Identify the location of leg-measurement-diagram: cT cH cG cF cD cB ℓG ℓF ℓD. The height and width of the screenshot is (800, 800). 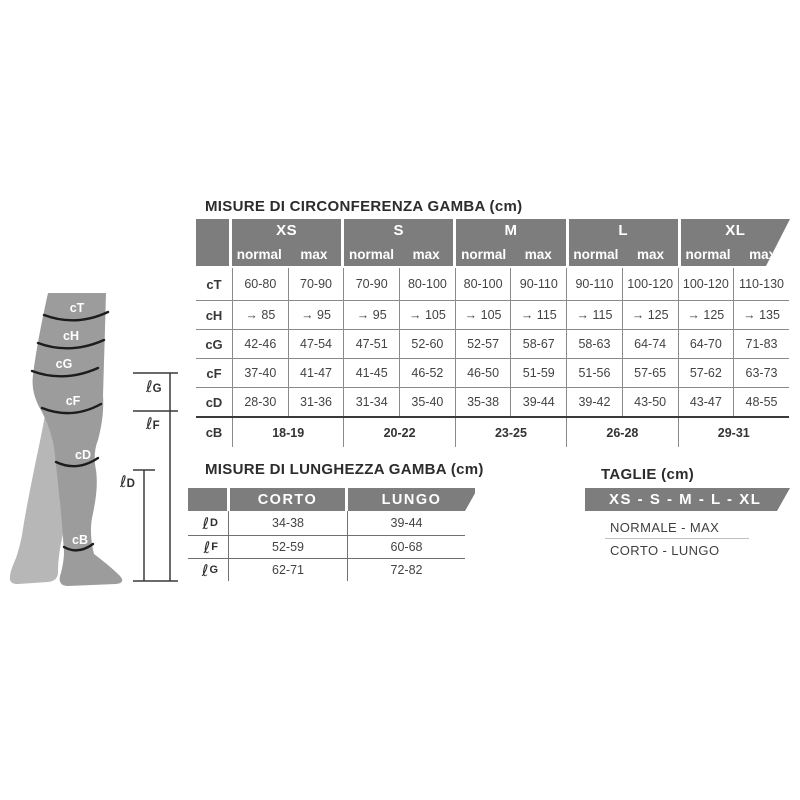
(93, 439).